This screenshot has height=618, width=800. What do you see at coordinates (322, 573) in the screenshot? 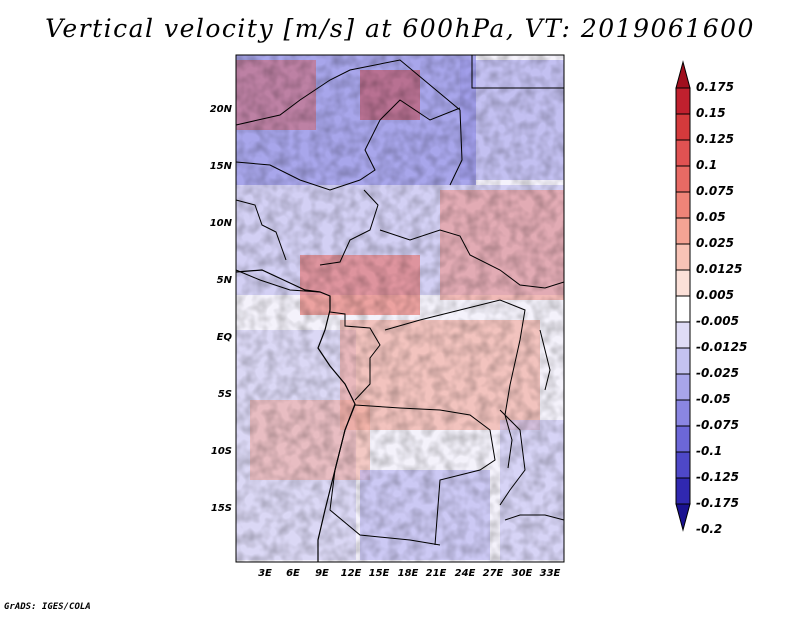
I see `lon-tick-label: 9E` at bounding box center [322, 573].